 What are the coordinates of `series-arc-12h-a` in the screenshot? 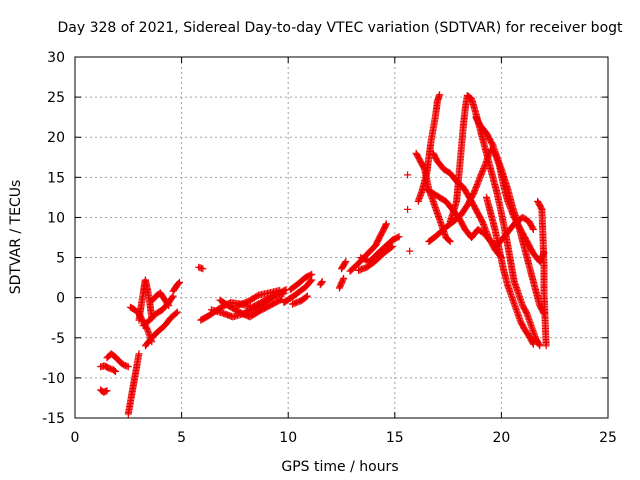 It's located at (341, 283).